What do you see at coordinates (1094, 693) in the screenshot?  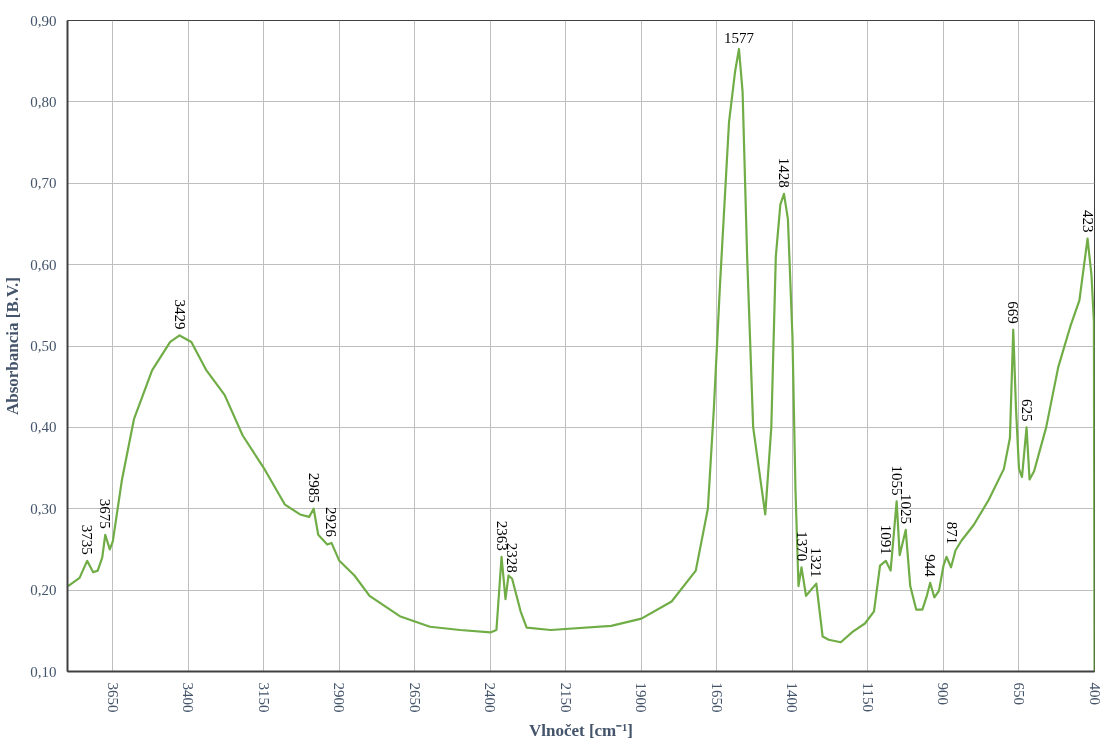 I see `x-tick-label: 400` at bounding box center [1094, 693].